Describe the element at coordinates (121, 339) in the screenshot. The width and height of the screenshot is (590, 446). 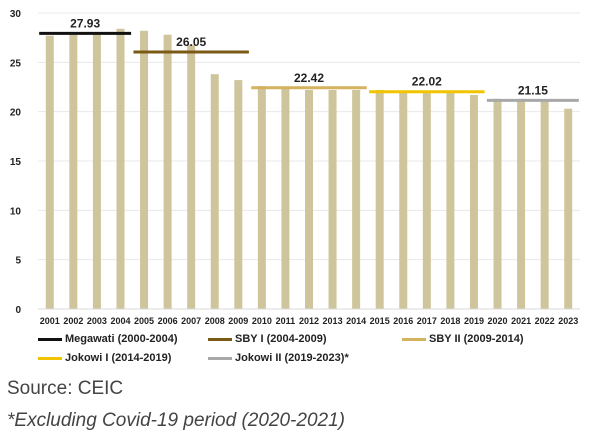
I see `legend-label: Megawati (2000-2004)` at that location.